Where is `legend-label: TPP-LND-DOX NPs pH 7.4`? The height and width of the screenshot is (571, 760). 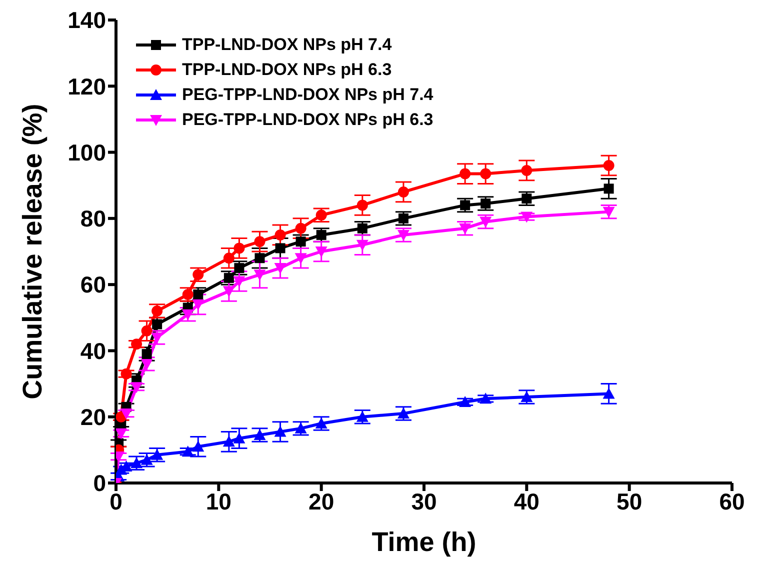
legend-label: TPP-LND-DOX NPs pH 7.4 is located at coordinates (287, 45).